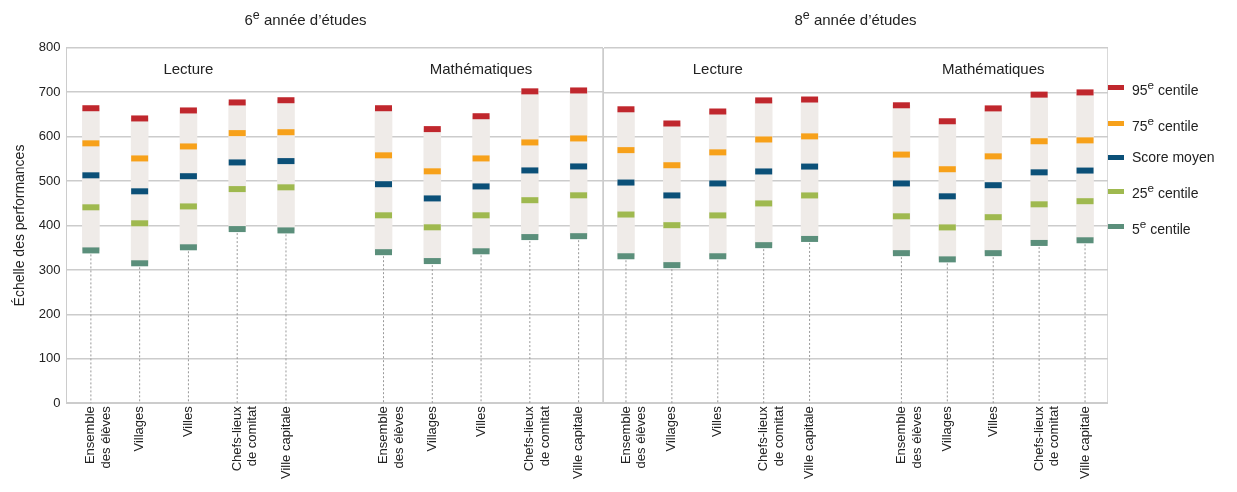  Describe the element at coordinates (855, 19) in the screenshot. I see `chart-title: 8$^{e}$ année d’études` at that location.